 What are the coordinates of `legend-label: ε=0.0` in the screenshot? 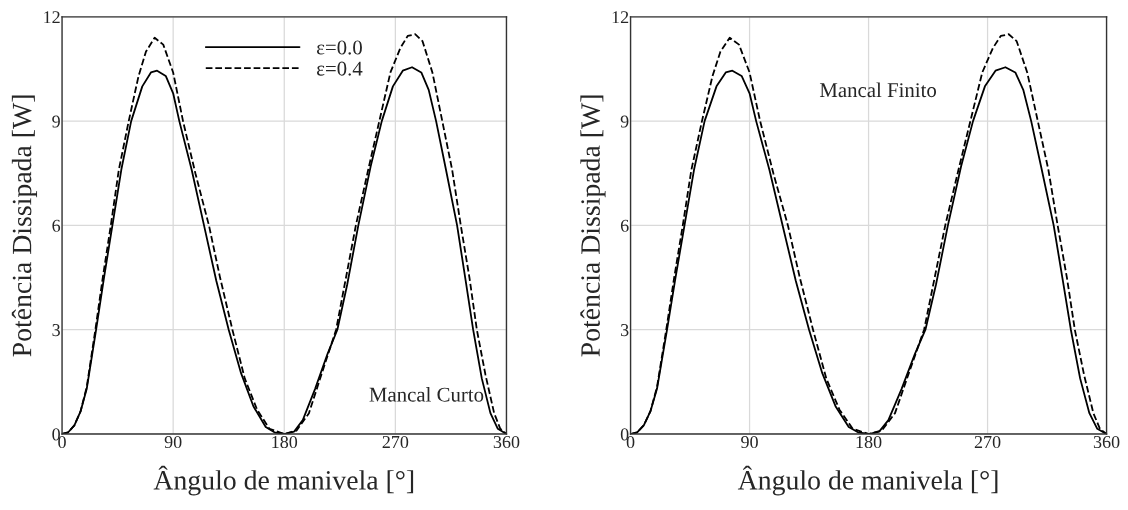 It's located at (339, 47).